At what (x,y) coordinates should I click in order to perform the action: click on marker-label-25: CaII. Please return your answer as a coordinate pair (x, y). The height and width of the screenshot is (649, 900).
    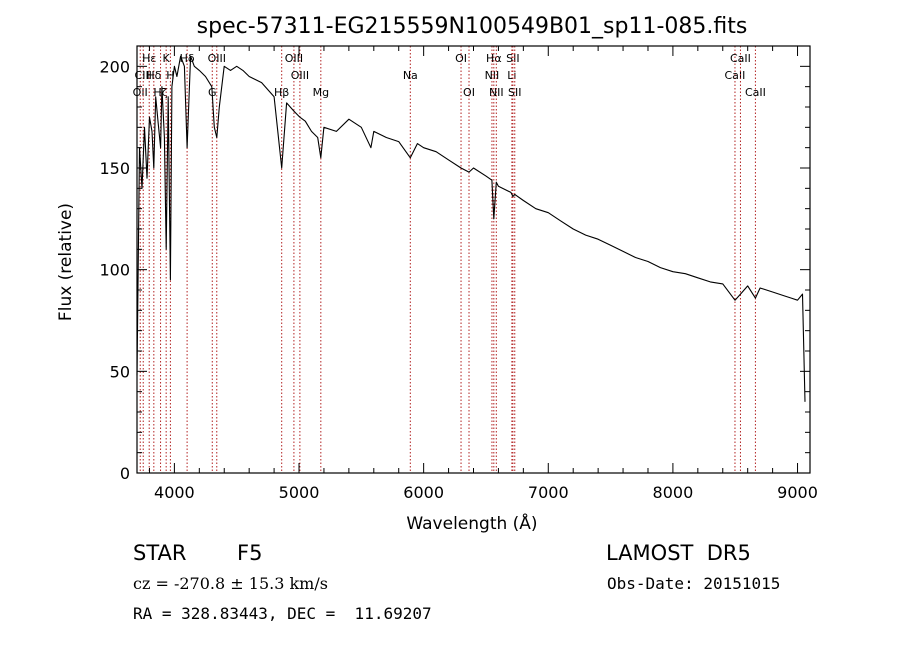
    Looking at the image, I should click on (755, 92).